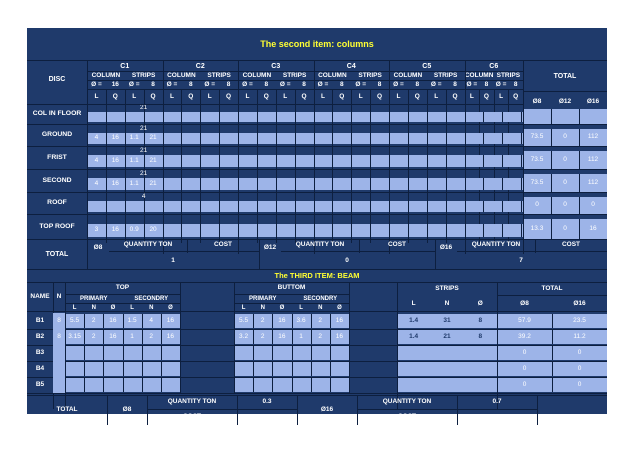 The image size is (640, 453). Describe the element at coordinates (244, 336) in the screenshot. I see `beam-bottom-value: 3.2` at that location.